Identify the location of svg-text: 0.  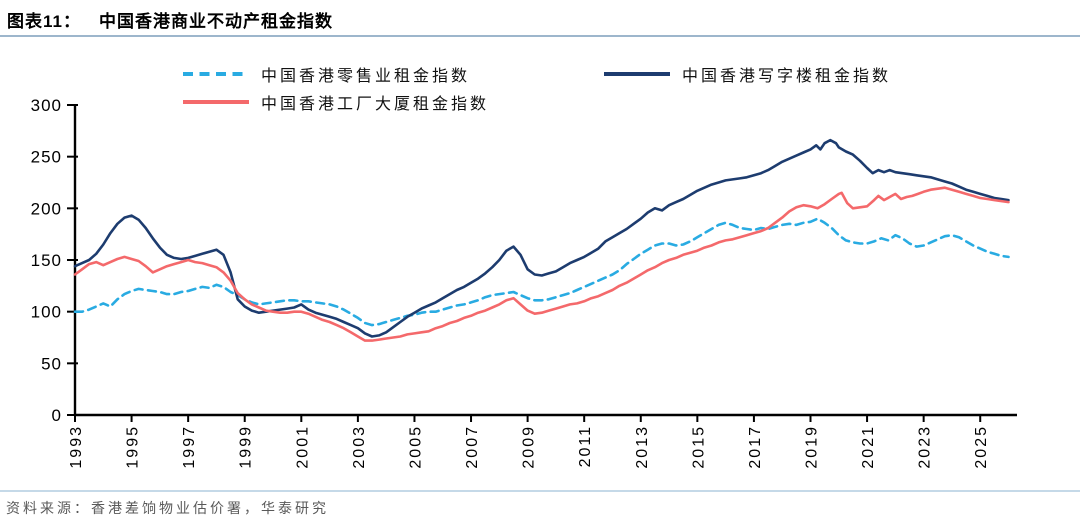
(57, 415).